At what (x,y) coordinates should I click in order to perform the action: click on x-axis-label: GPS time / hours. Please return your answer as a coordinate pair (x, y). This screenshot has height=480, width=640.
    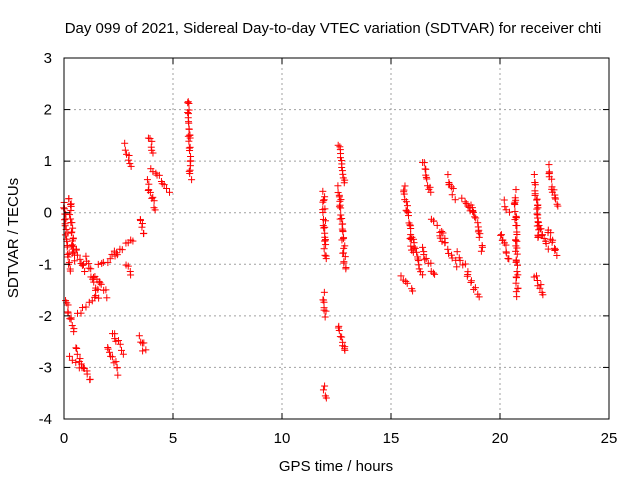
    Looking at the image, I should click on (336, 466).